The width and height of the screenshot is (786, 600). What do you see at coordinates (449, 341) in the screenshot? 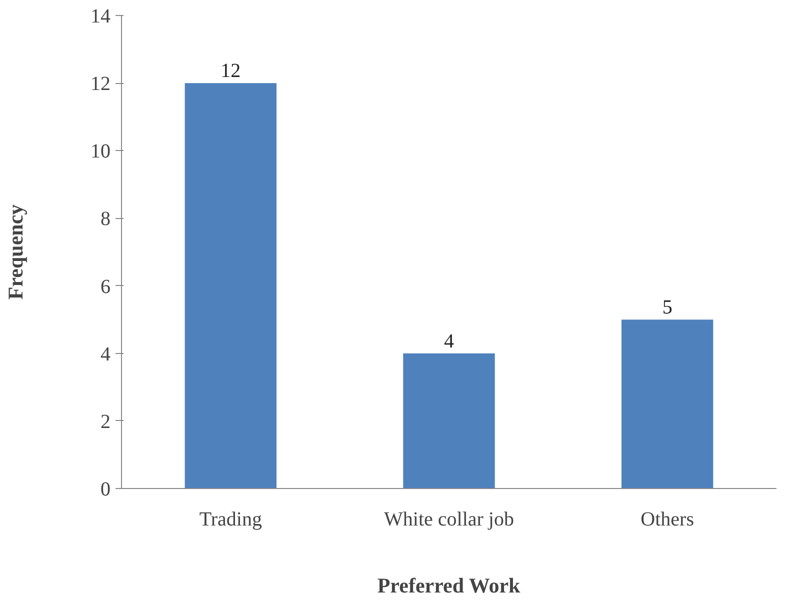
I see `data-label: 4` at bounding box center [449, 341].